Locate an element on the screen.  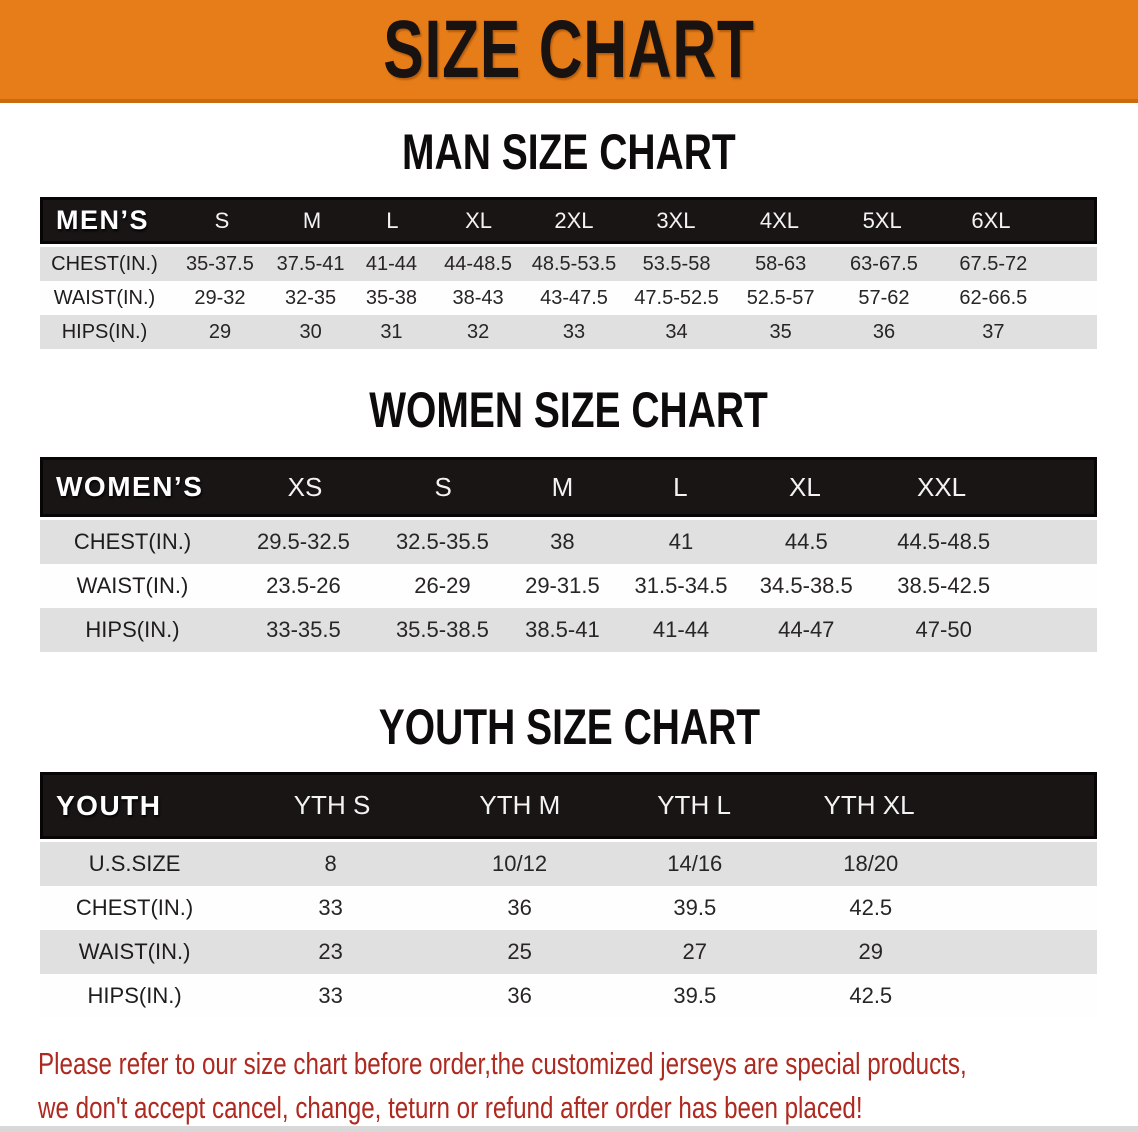
size-column-header: L is located at coordinates (392, 220).